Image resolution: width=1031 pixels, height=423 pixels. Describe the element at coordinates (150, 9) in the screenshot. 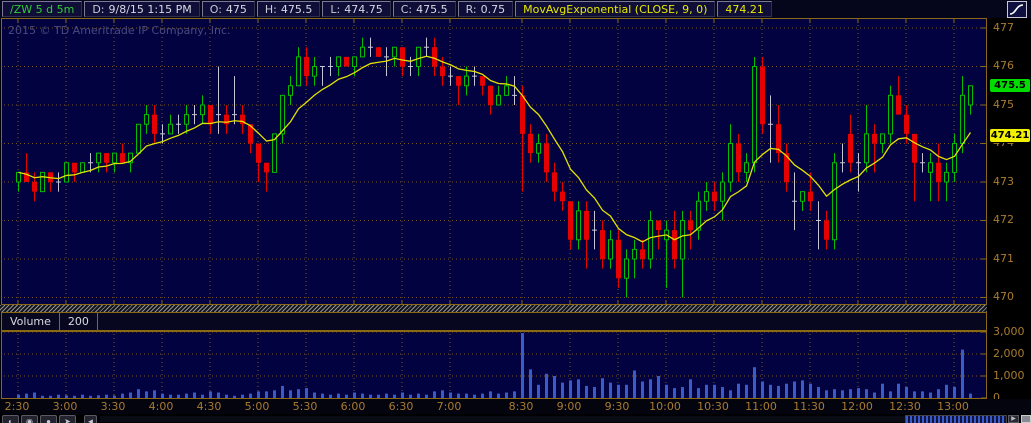

I see `field-value: 9/8/15 1:15 PM` at that location.